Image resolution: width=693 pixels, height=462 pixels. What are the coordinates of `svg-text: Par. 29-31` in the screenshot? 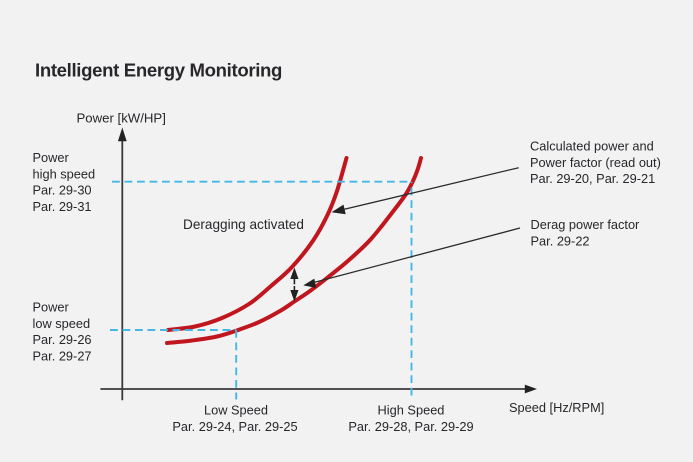 It's located at (62, 206).